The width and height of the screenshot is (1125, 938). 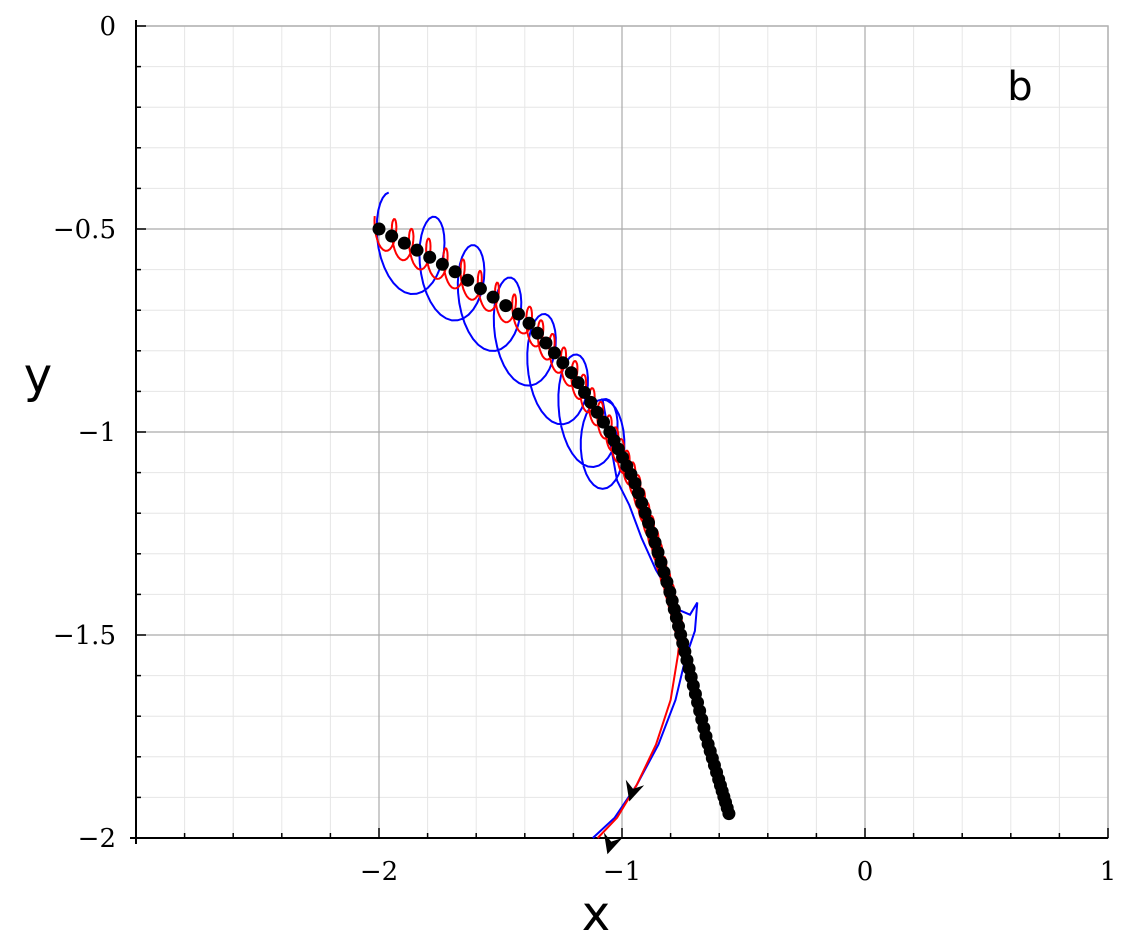 What do you see at coordinates (622, 872) in the screenshot?
I see `x-tick-label: −1` at bounding box center [622, 872].